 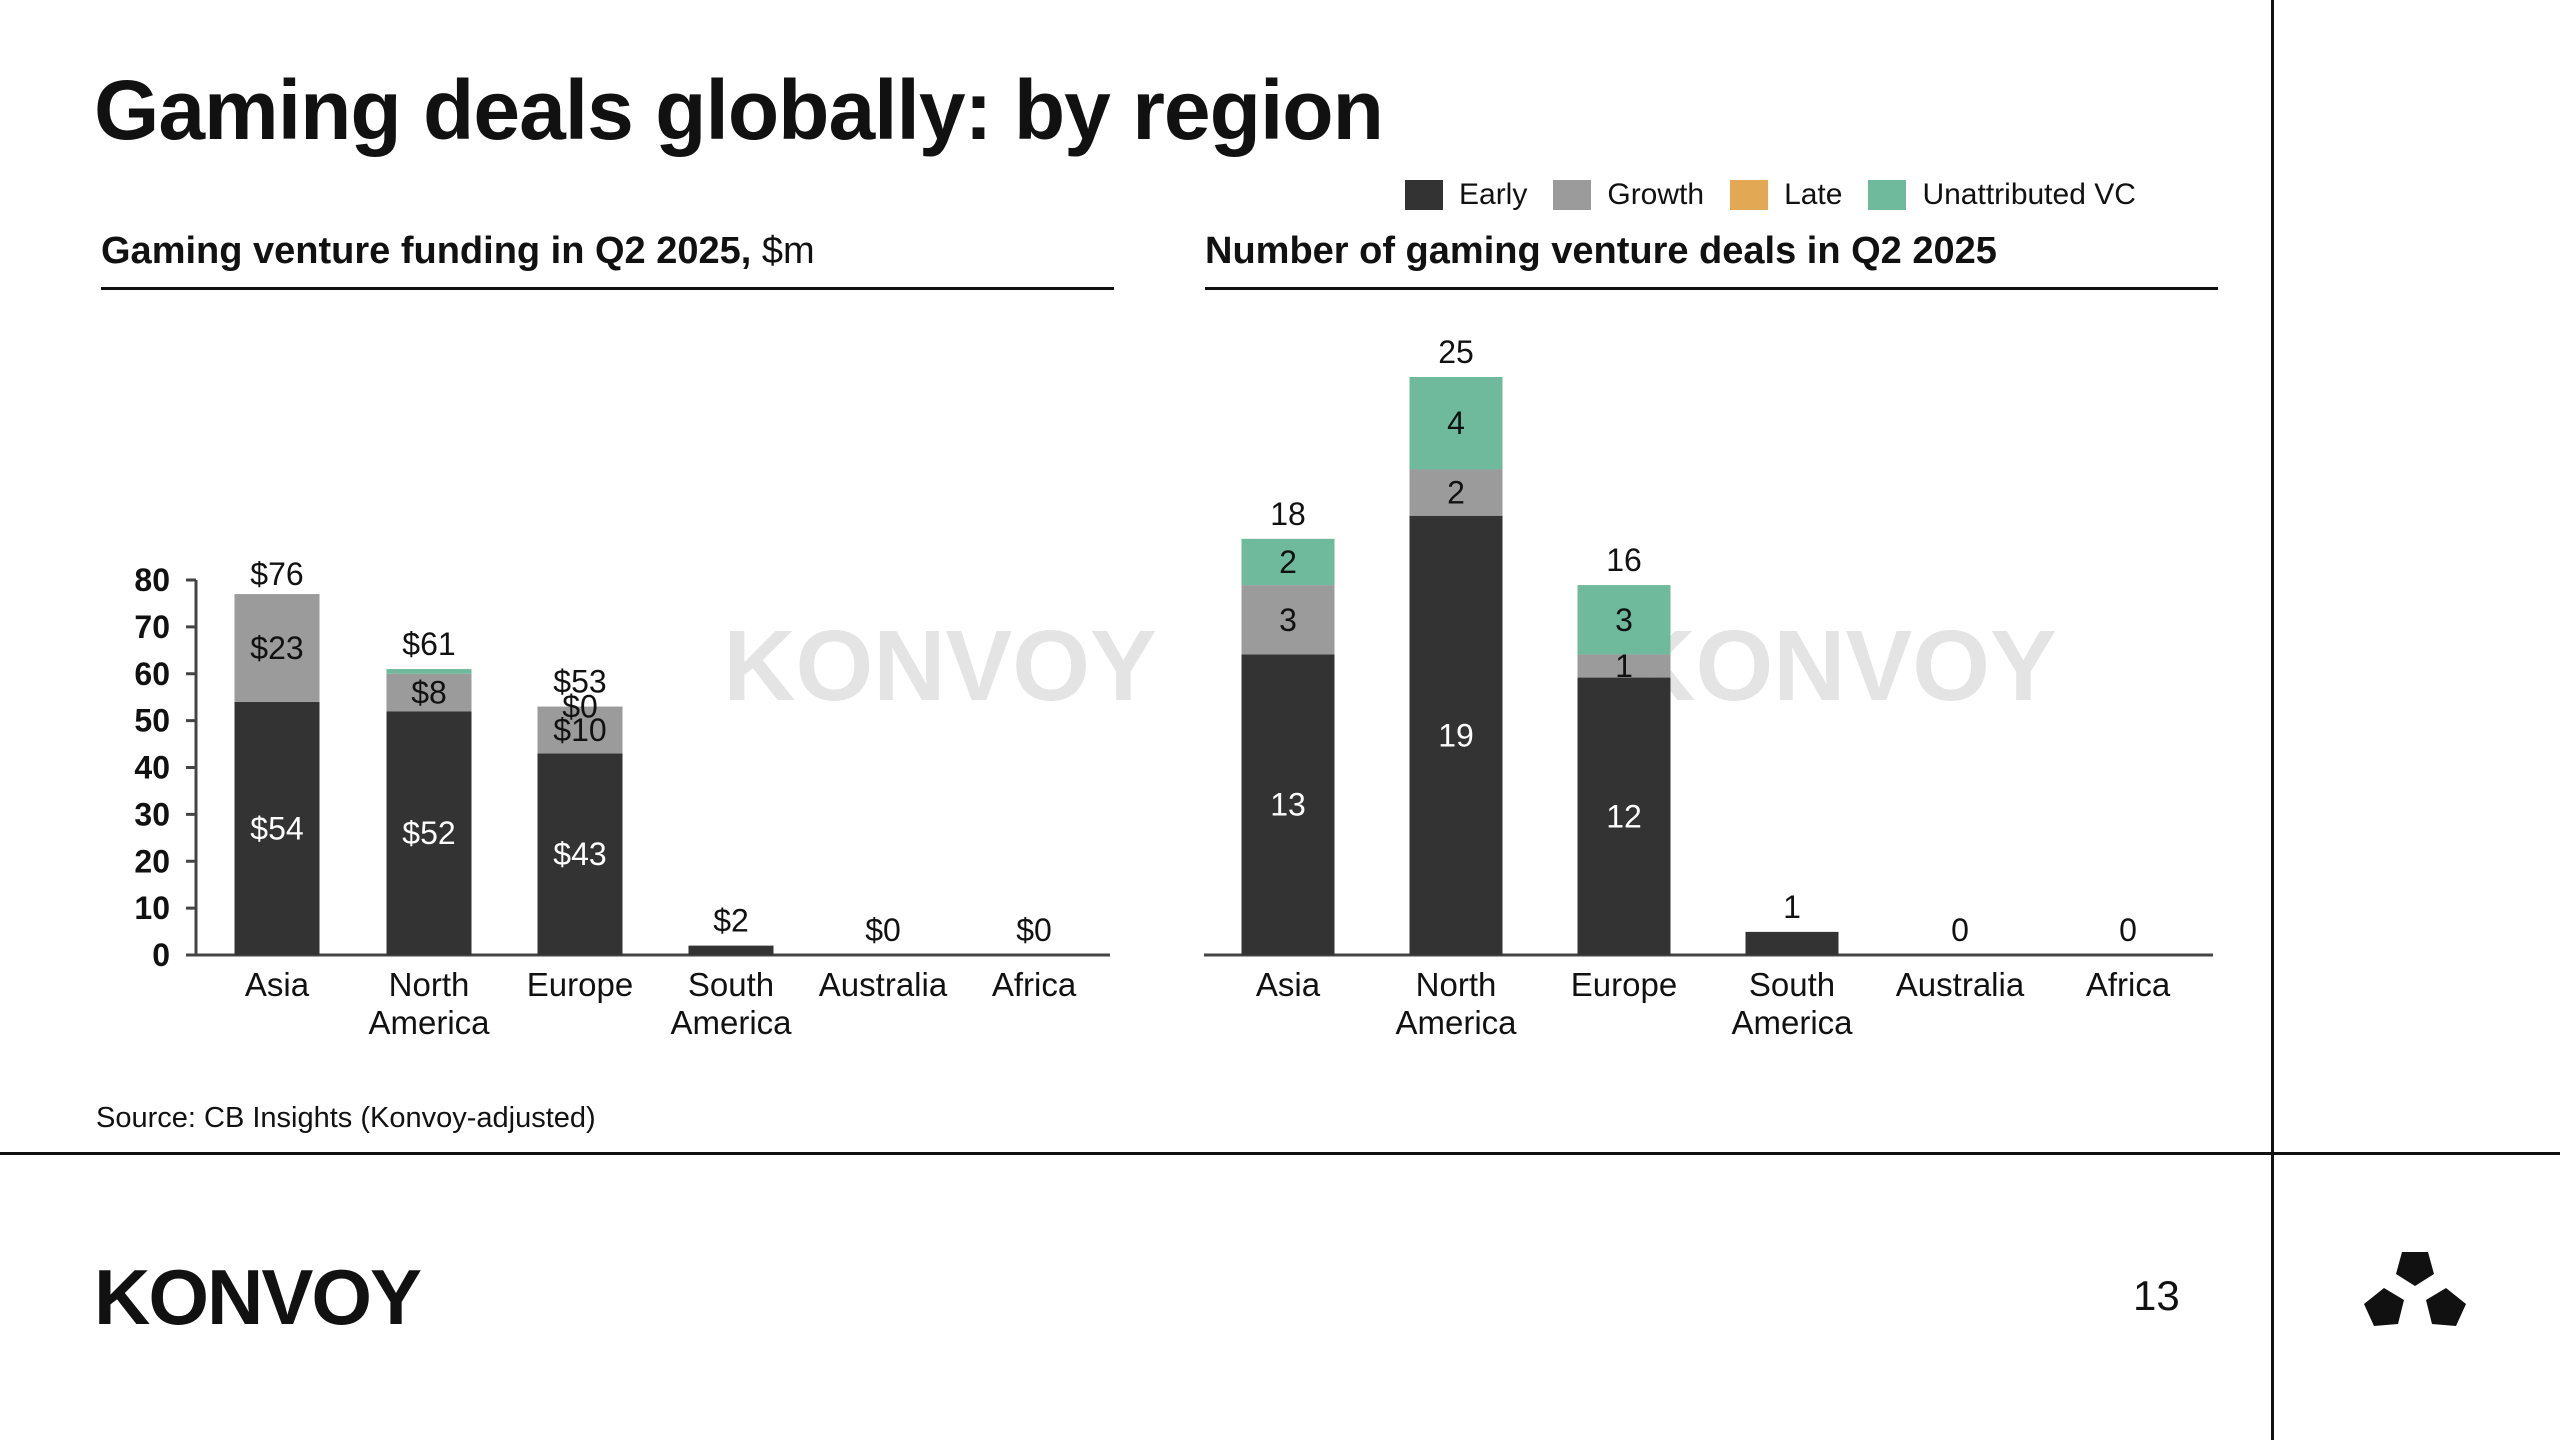 I want to click on funding-total-label-australia: $0, so click(x=883, y=930).